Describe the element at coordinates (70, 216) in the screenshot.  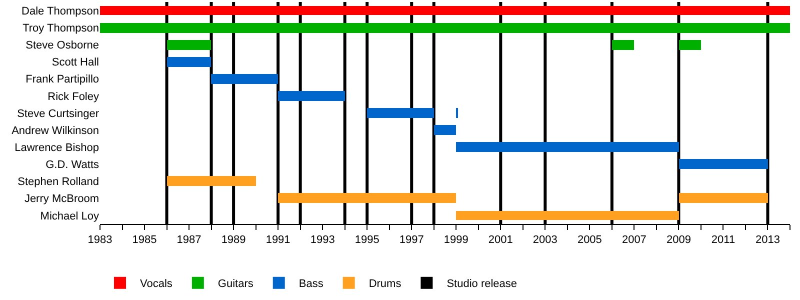
I see `y-tick-label: Michael Loy` at that location.